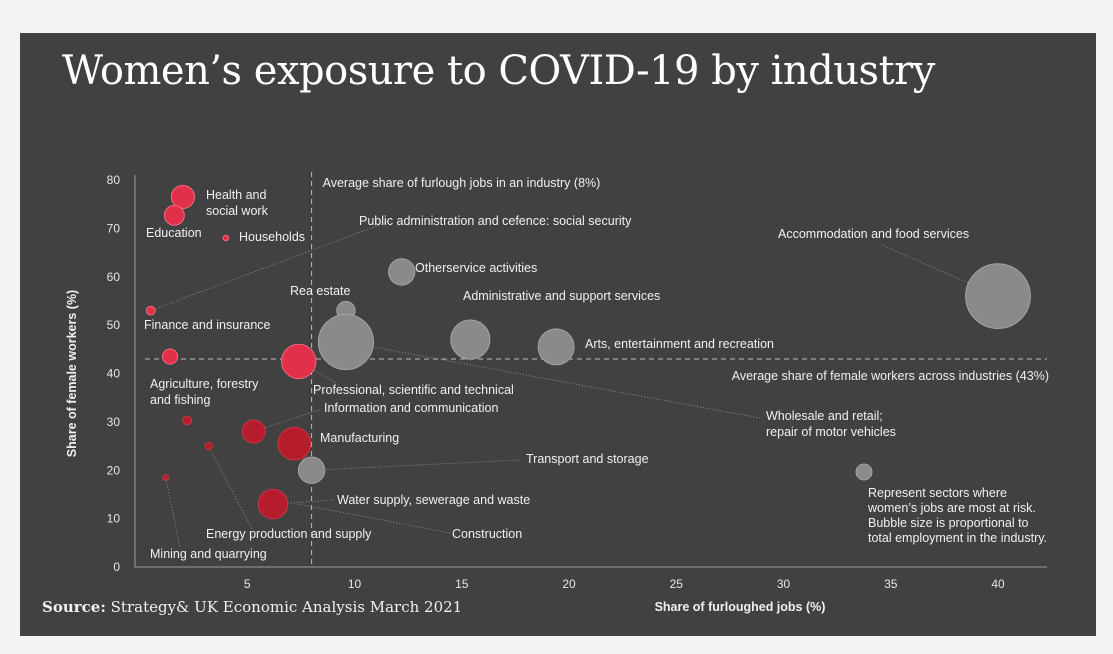 The image size is (1113, 654). Describe the element at coordinates (740, 607) in the screenshot. I see `x-axis-title: Share of furloughed jobs (%)` at that location.